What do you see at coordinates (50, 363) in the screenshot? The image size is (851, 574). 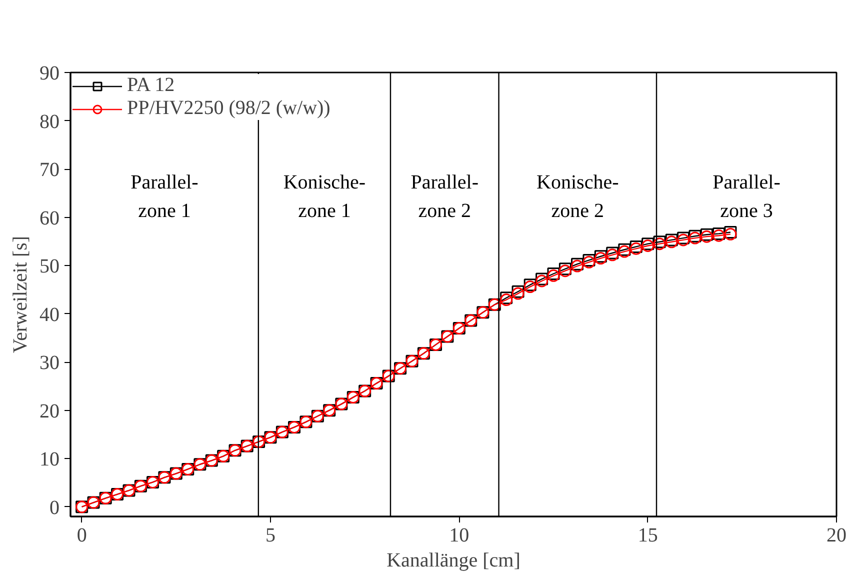 I see `y-tick-label: 30` at bounding box center [50, 363].